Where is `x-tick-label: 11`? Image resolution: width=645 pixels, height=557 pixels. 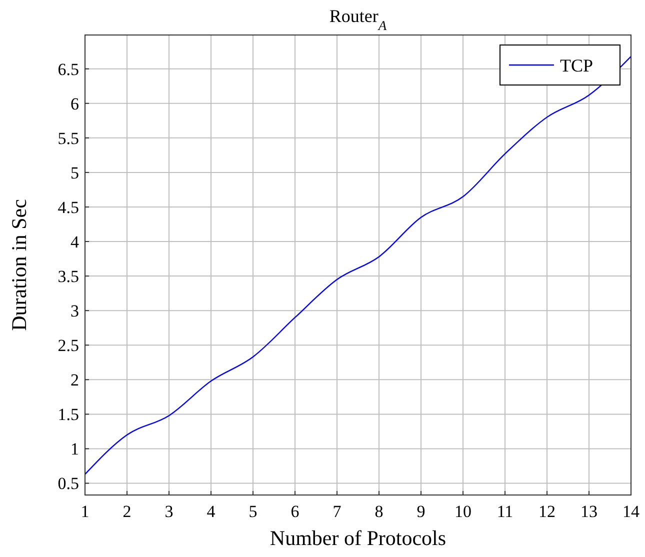
x-tick-label: 11 is located at coordinates (505, 511).